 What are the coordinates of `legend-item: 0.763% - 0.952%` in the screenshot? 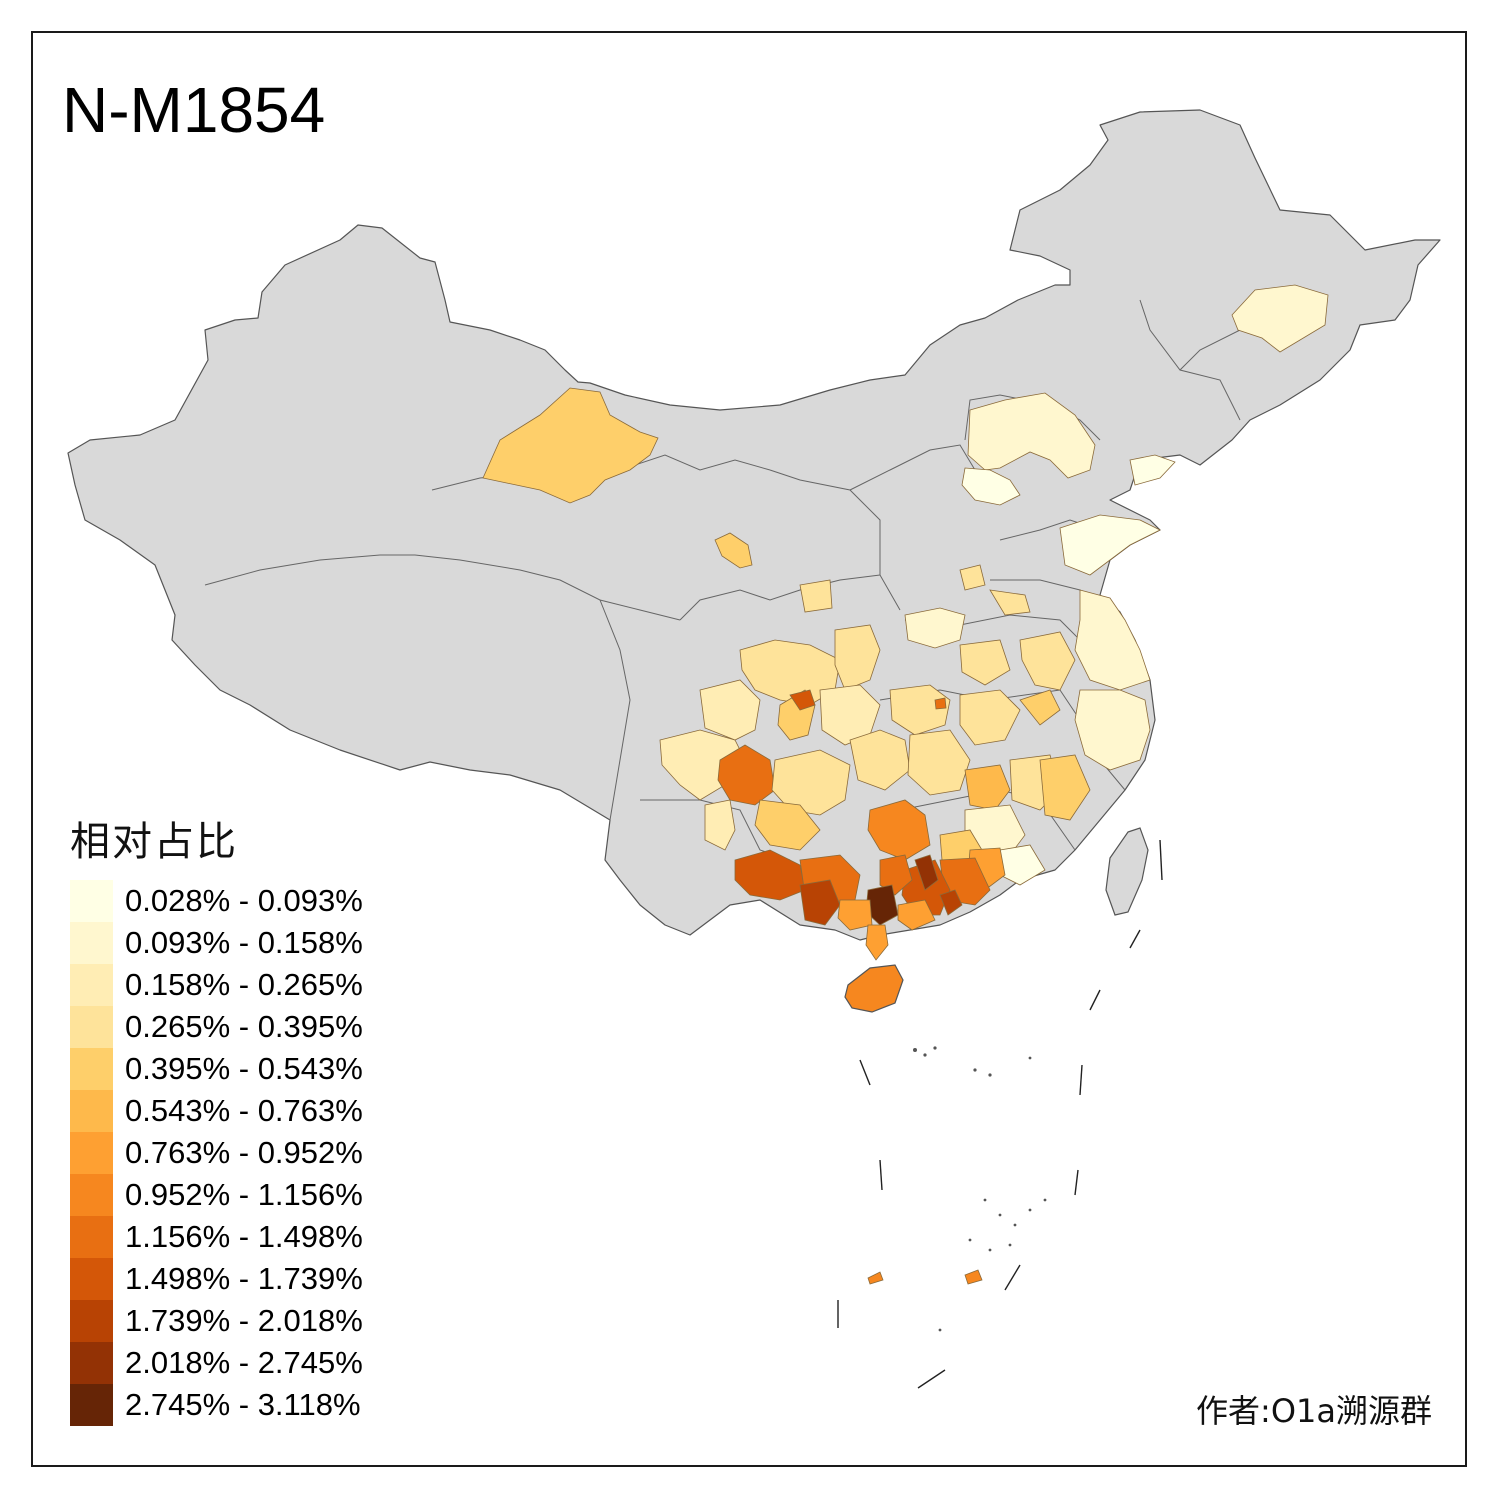 It's located at (216, 1153).